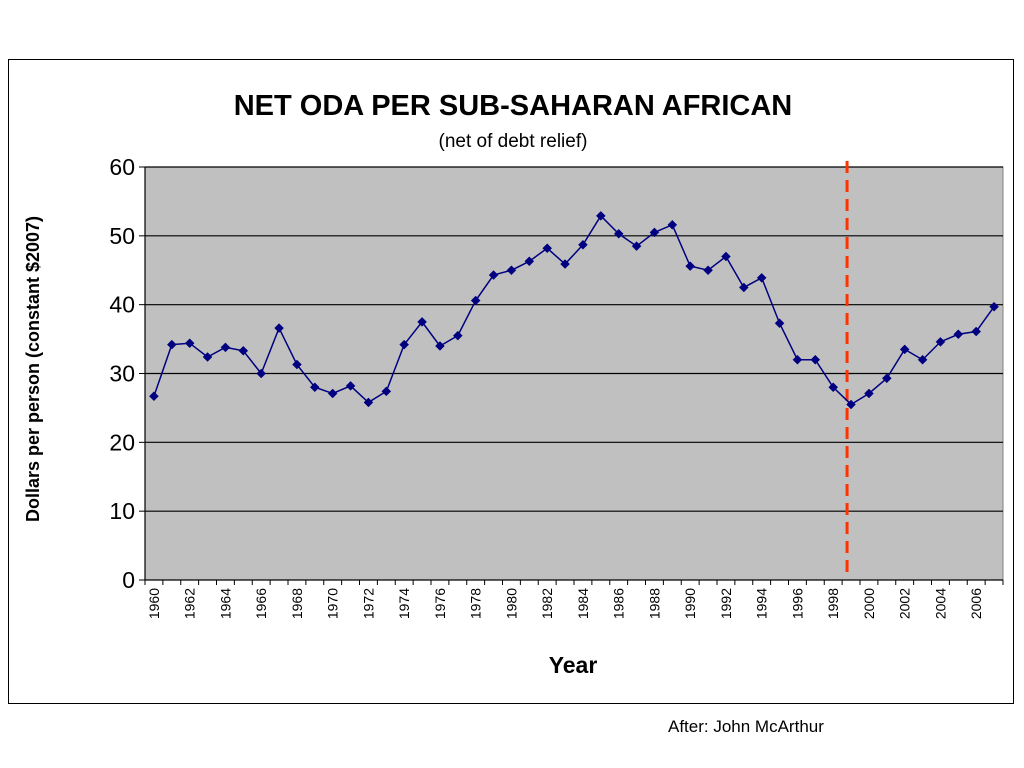 This screenshot has height=768, width=1024. Describe the element at coordinates (190, 603) in the screenshot. I see `x-tick-label: 1962` at that location.